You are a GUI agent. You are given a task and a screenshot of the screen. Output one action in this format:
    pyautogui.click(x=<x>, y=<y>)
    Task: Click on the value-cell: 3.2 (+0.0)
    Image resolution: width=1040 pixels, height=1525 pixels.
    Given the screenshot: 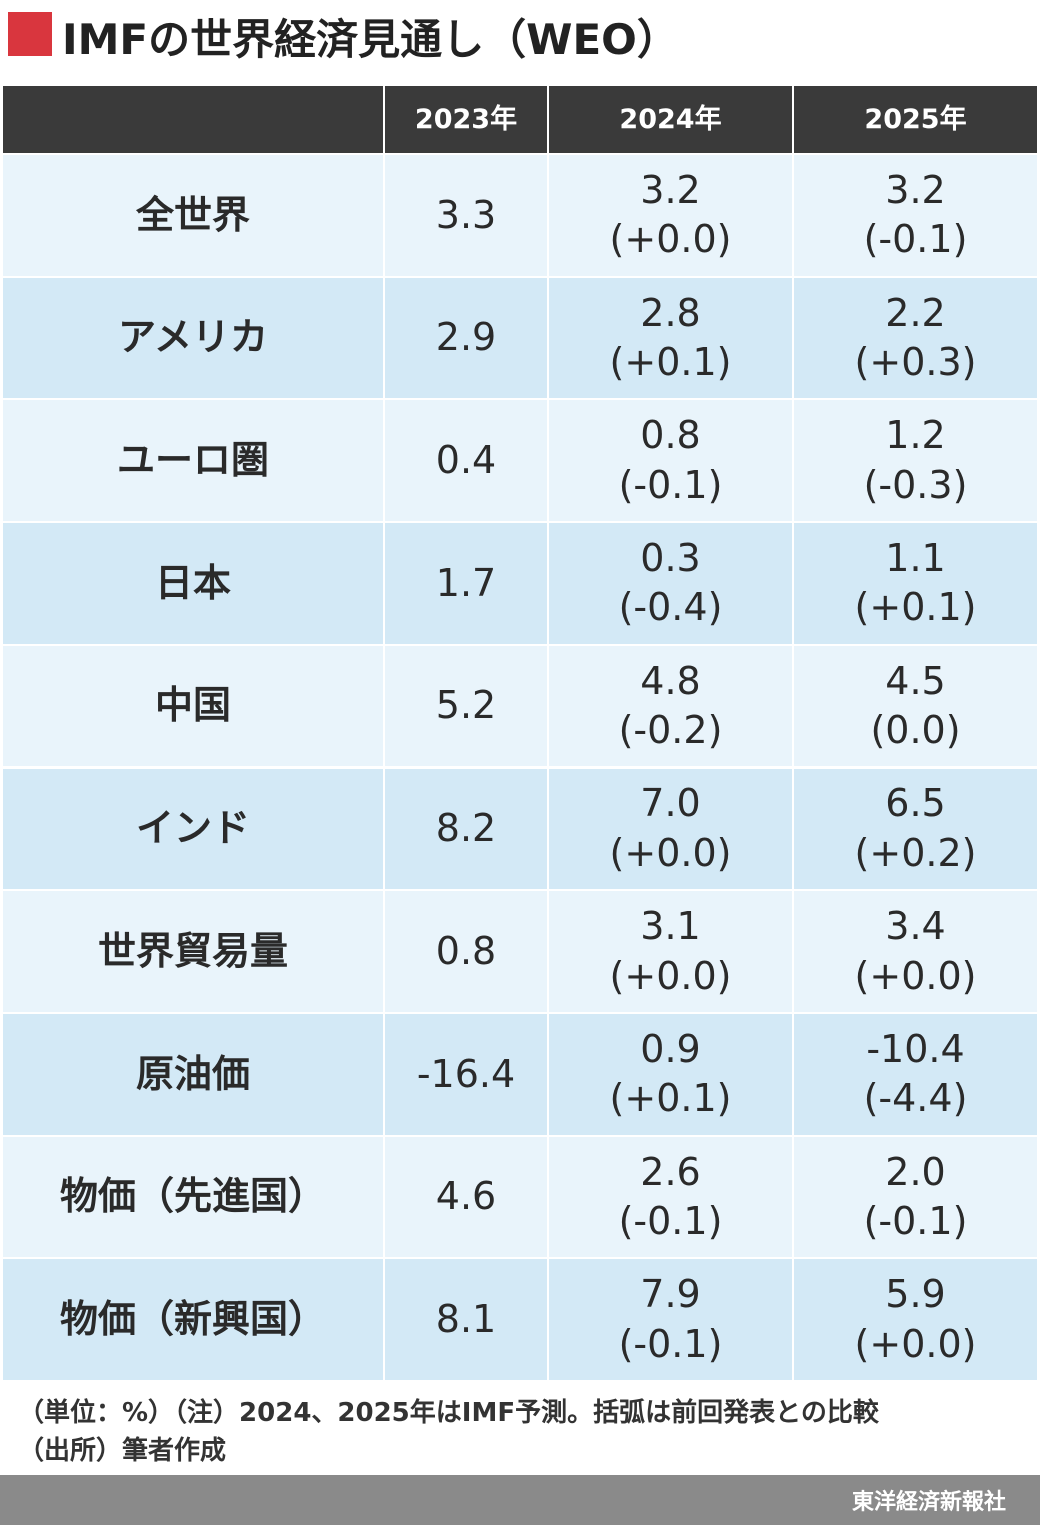 What is the action you would take?
    pyautogui.click(x=670, y=215)
    